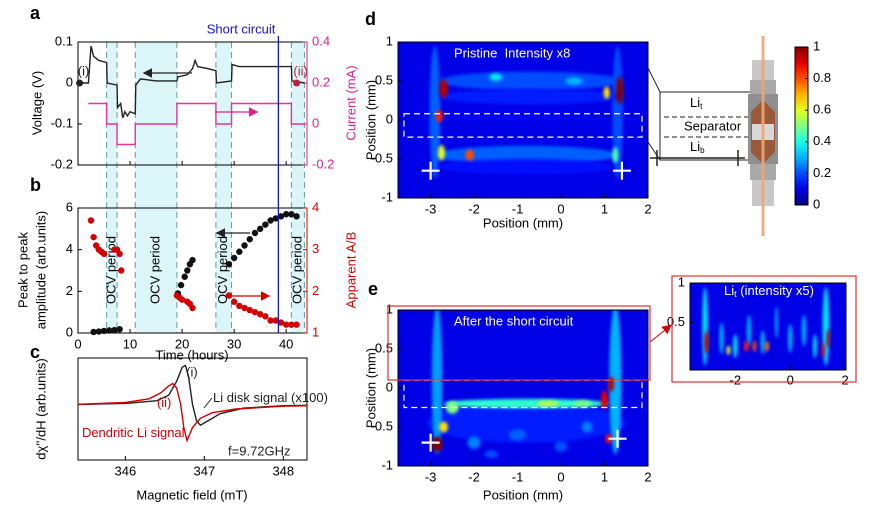 This screenshot has height=513, width=876. Describe the element at coordinates (40, 270) in the screenshot. I see `y-axis-label: amplitude (arb.units)` at that location.